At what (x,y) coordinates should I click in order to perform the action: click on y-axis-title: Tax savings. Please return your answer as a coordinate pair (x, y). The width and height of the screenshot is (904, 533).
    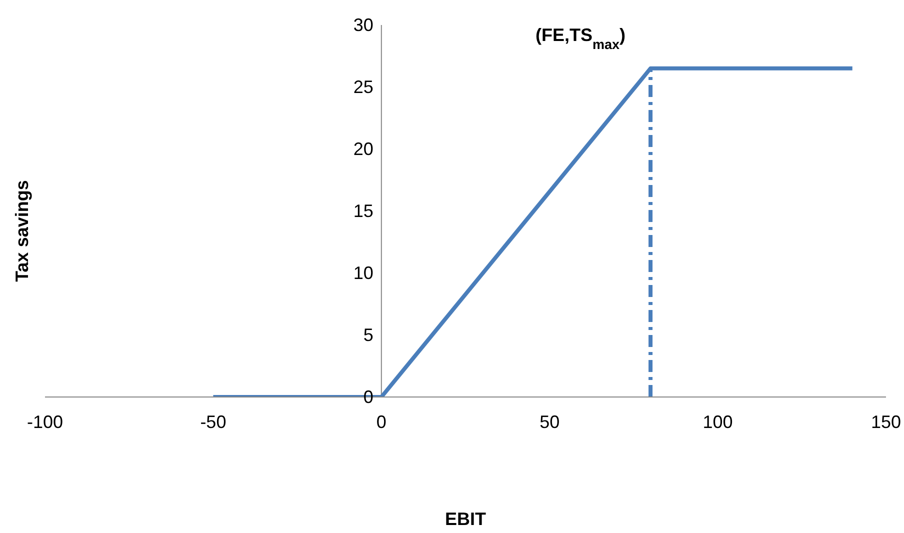
    Looking at the image, I should click on (22, 231).